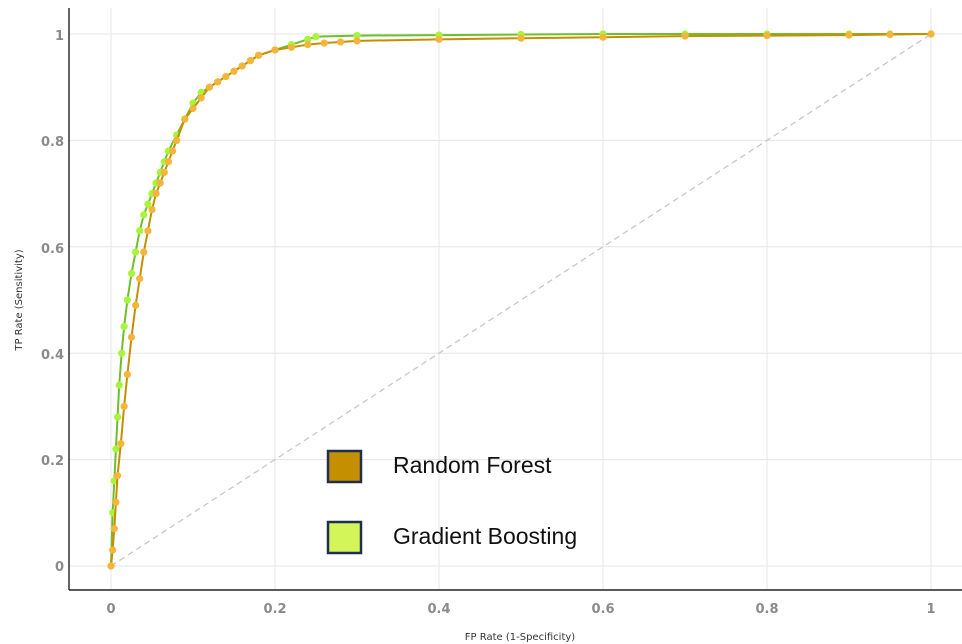 This screenshot has height=644, width=962. What do you see at coordinates (472, 465) in the screenshot?
I see `legend-label-random-forest: Random Forest` at bounding box center [472, 465].